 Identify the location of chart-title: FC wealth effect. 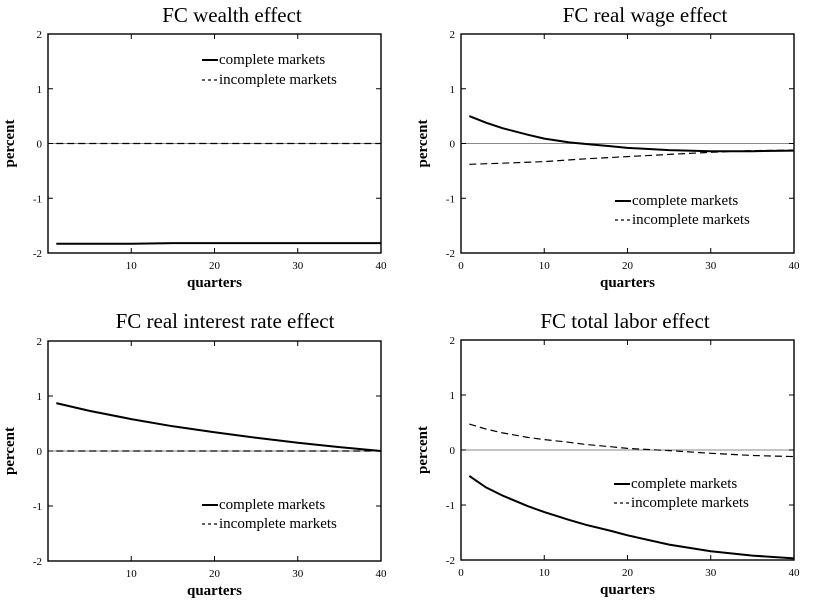
(232, 15).